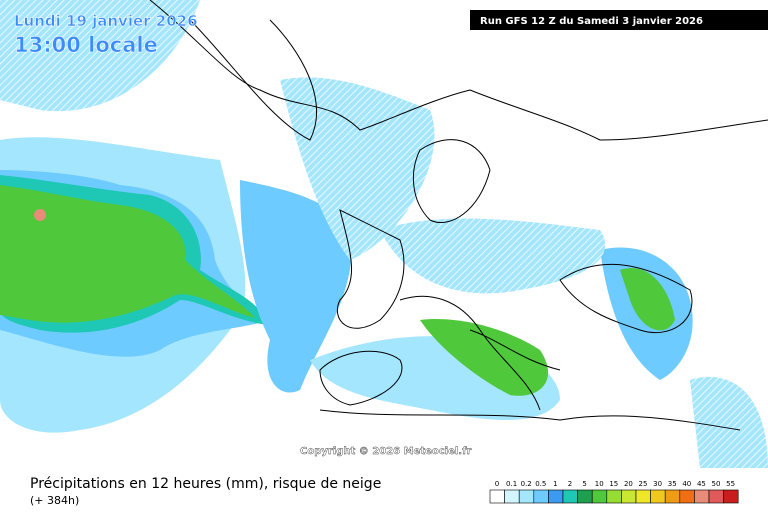 The image size is (768, 512). I want to click on legend-label: 15, so click(613, 484).